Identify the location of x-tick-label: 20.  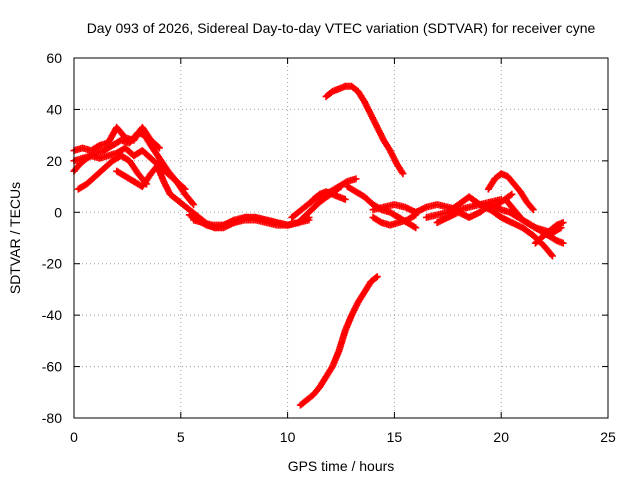
(501, 437).